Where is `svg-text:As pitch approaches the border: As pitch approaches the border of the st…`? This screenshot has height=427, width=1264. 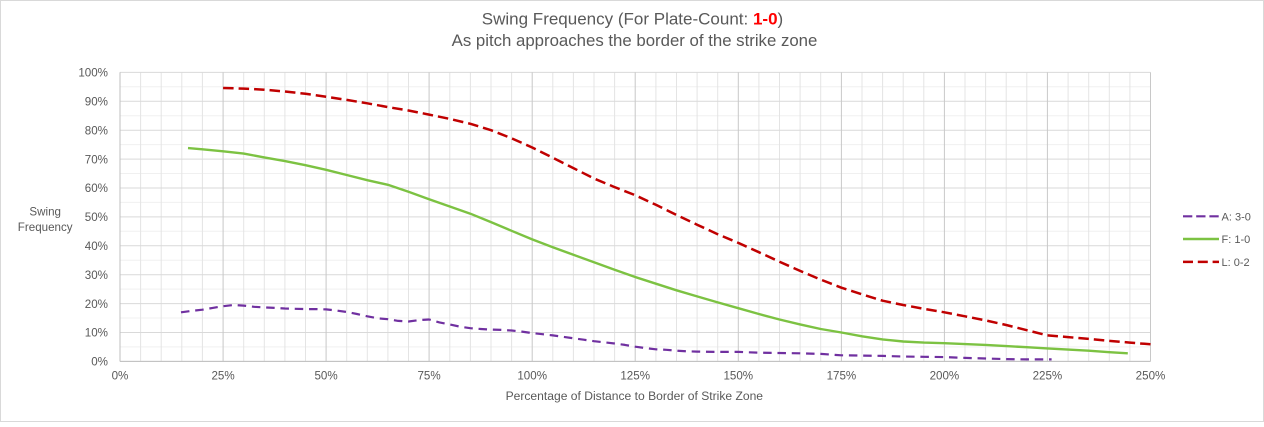
svg-text:As pitch approaches the border: As pitch approaches the border of the st… is located at coordinates (635, 40).